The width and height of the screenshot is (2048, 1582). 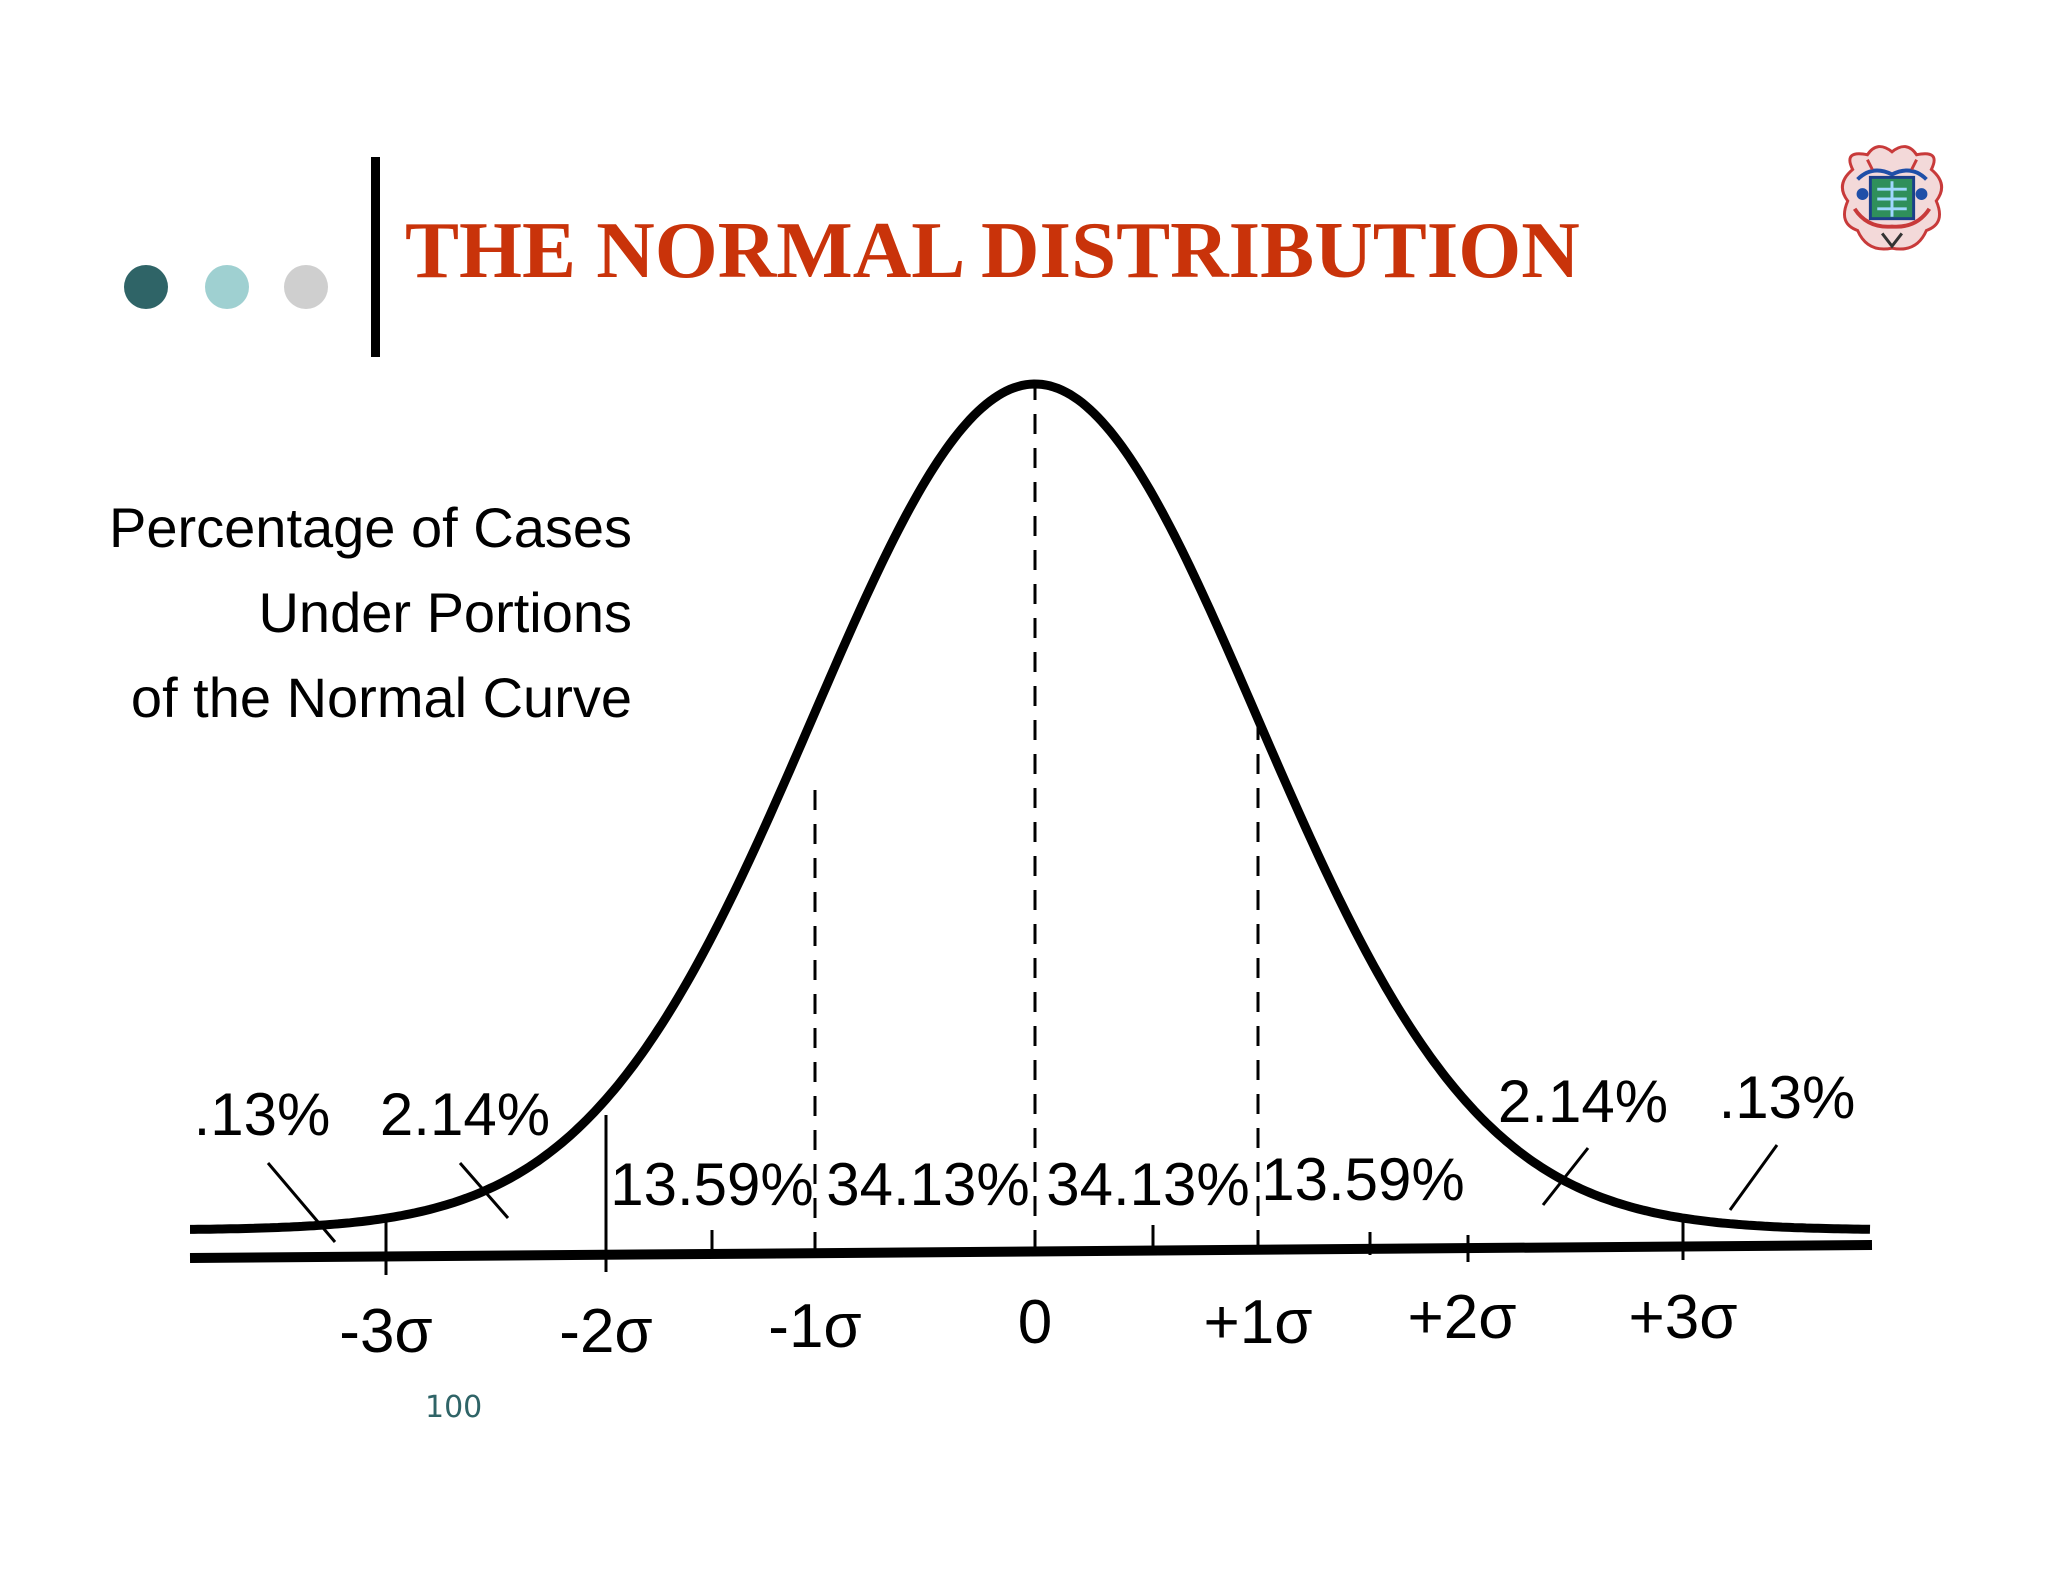 I want to click on leader-left-outer, so click(x=484, y=1190).